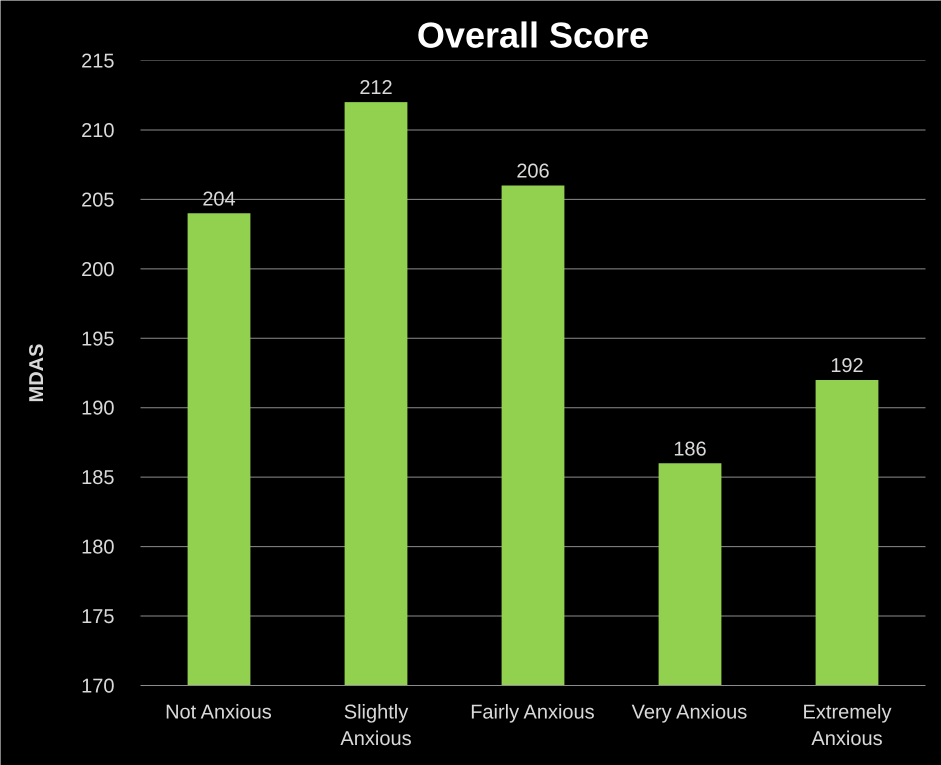 The image size is (941, 765). What do you see at coordinates (98, 339) in the screenshot?
I see `y-tick-label: 195` at bounding box center [98, 339].